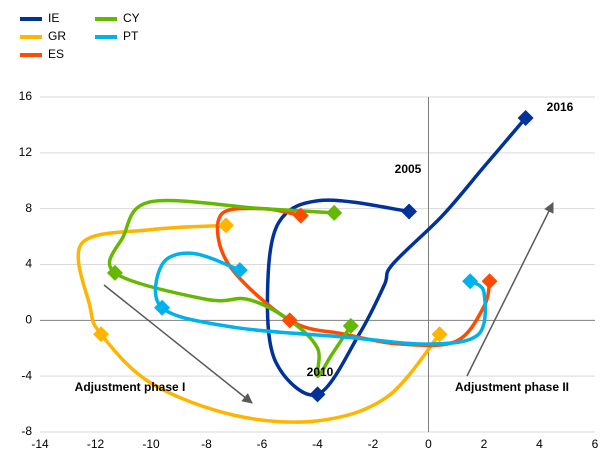  I want to click on legend-label: PT, so click(131, 36).